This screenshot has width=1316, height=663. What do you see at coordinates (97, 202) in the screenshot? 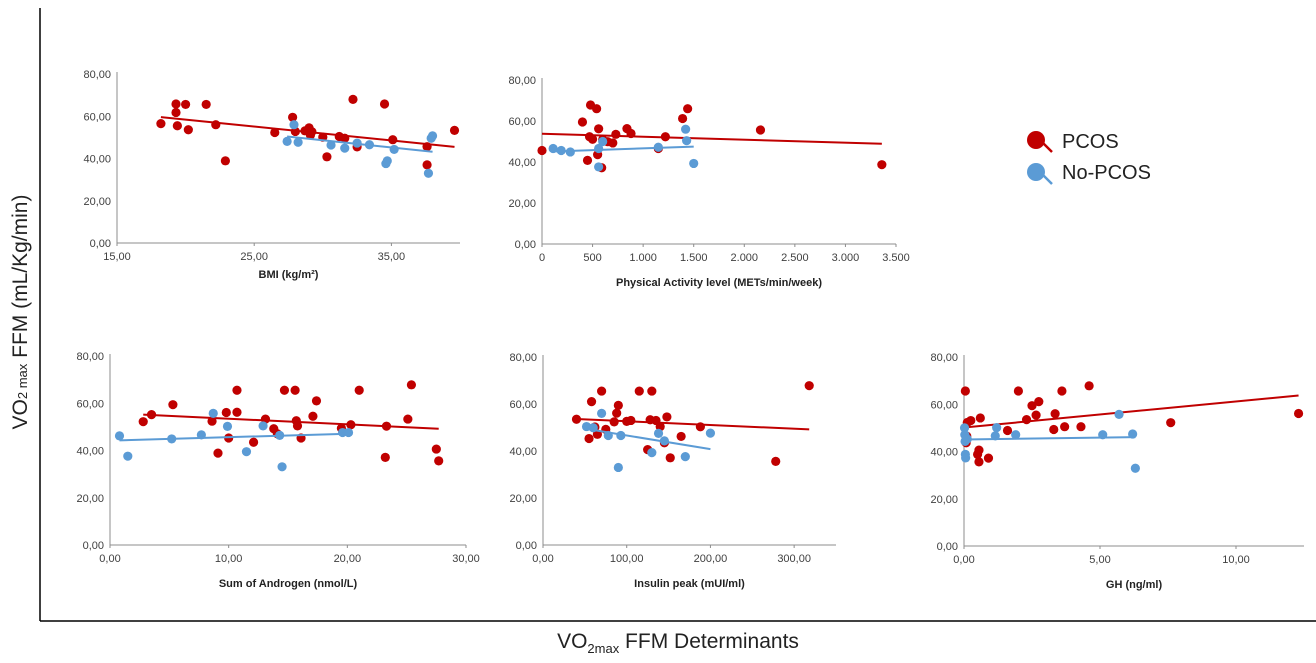
I see `y-tick-label: 20,00` at bounding box center [97, 202].